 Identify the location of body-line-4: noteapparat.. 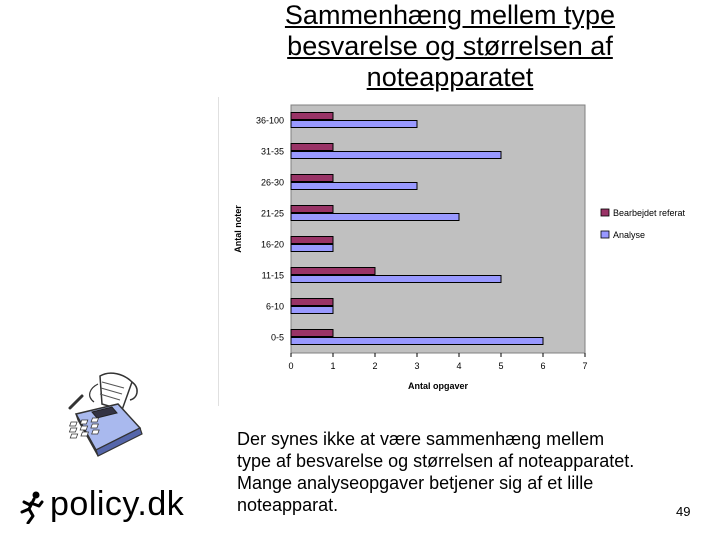
(288, 505).